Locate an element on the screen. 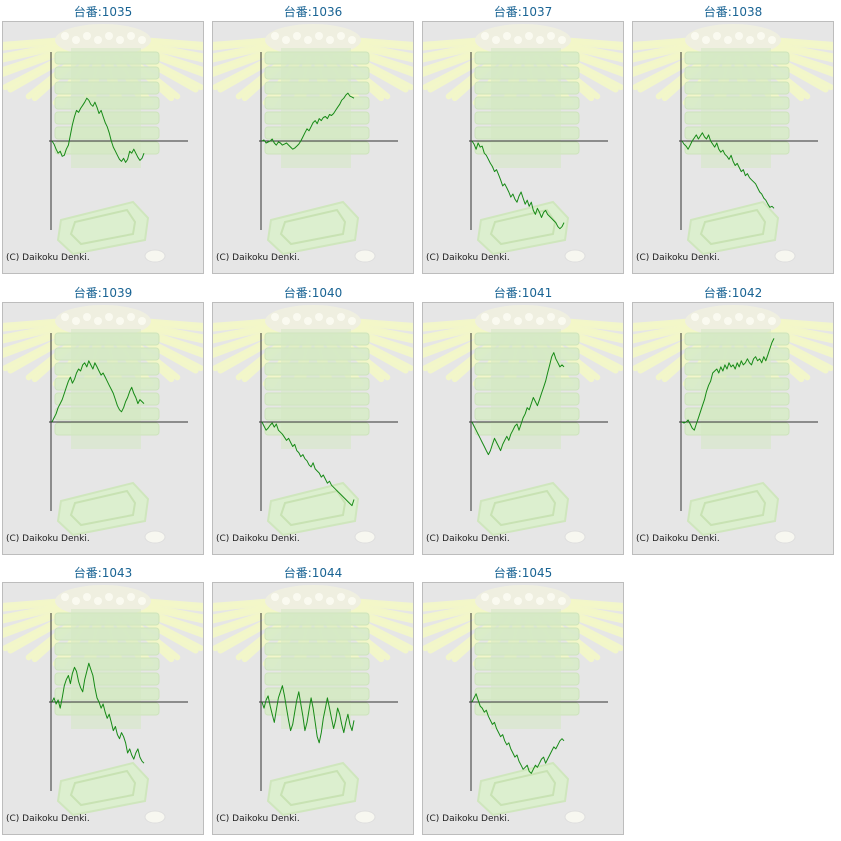  chart-cell: 台番:1035 (C) Daikoku Denki. is located at coordinates (103, 138).